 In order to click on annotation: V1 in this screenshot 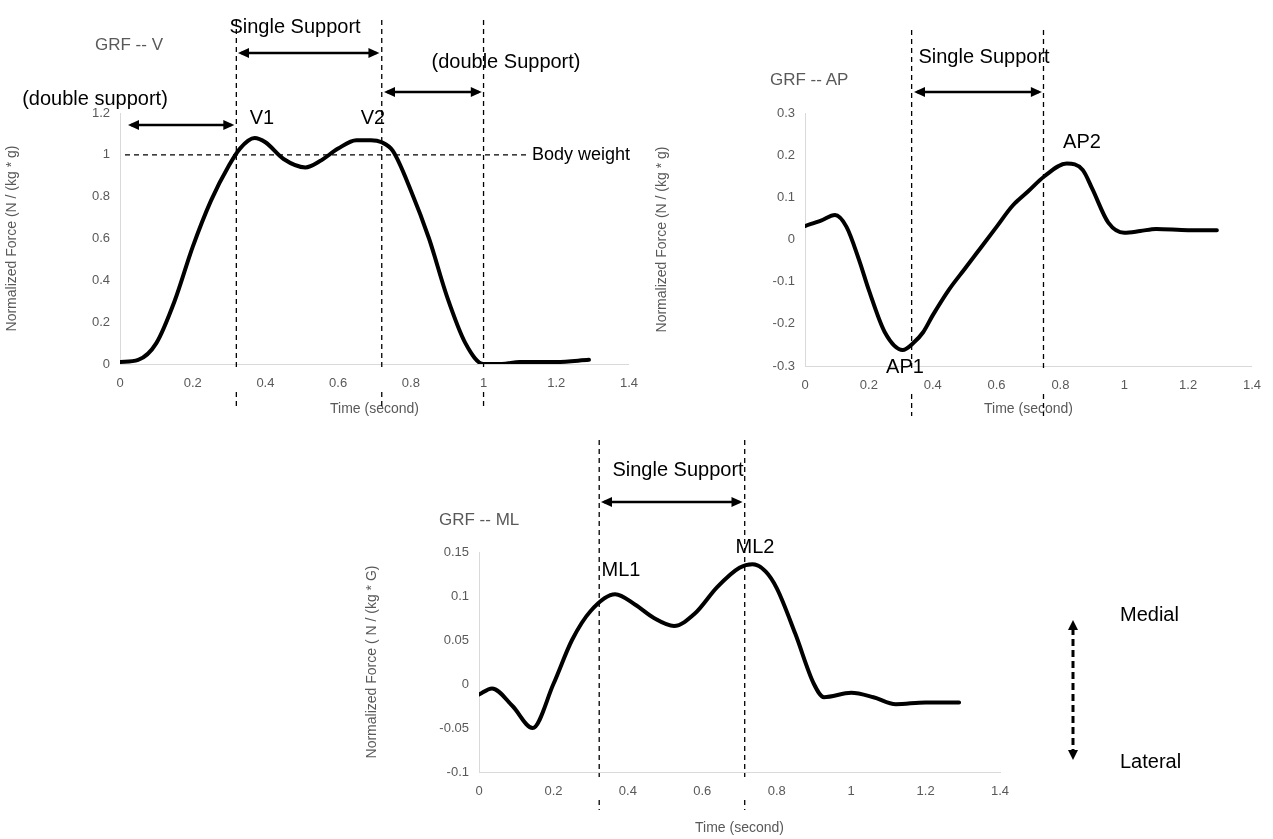, I will do `click(262, 116)`.